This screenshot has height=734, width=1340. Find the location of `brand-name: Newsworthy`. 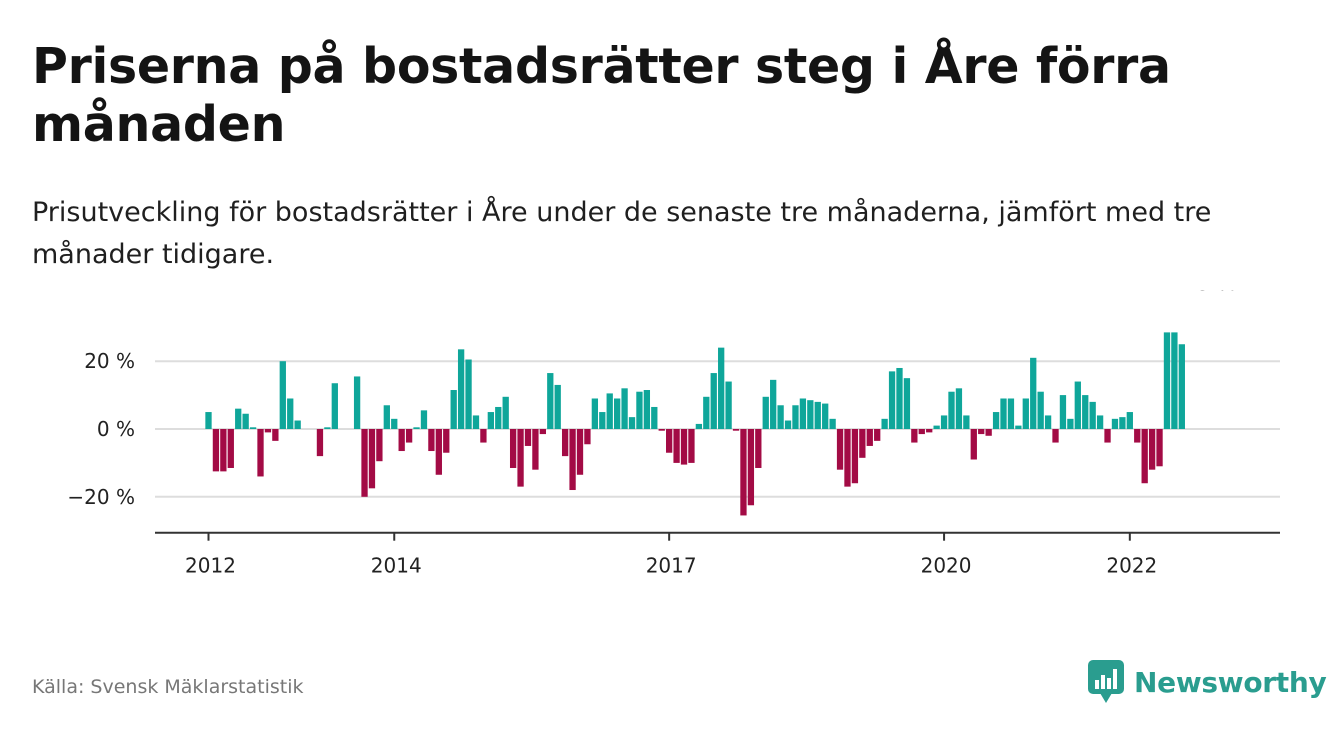

brand-name: Newsworthy is located at coordinates (1230, 682).